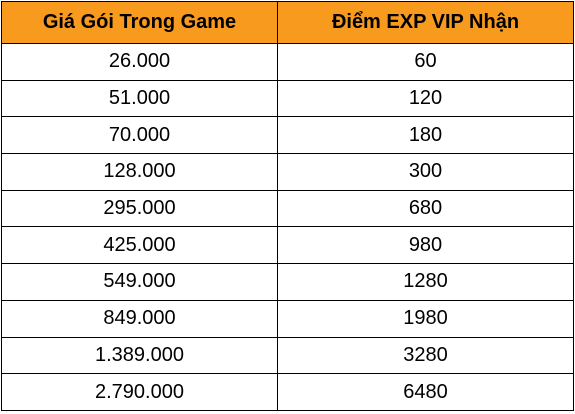 This screenshot has width=575, height=414. Describe the element at coordinates (425, 392) in the screenshot. I see `exp-cell: 6480` at that location.